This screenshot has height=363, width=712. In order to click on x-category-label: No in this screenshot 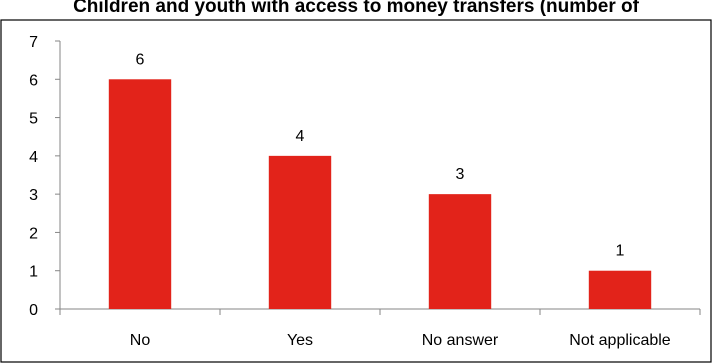, I will do `click(140, 340)`.